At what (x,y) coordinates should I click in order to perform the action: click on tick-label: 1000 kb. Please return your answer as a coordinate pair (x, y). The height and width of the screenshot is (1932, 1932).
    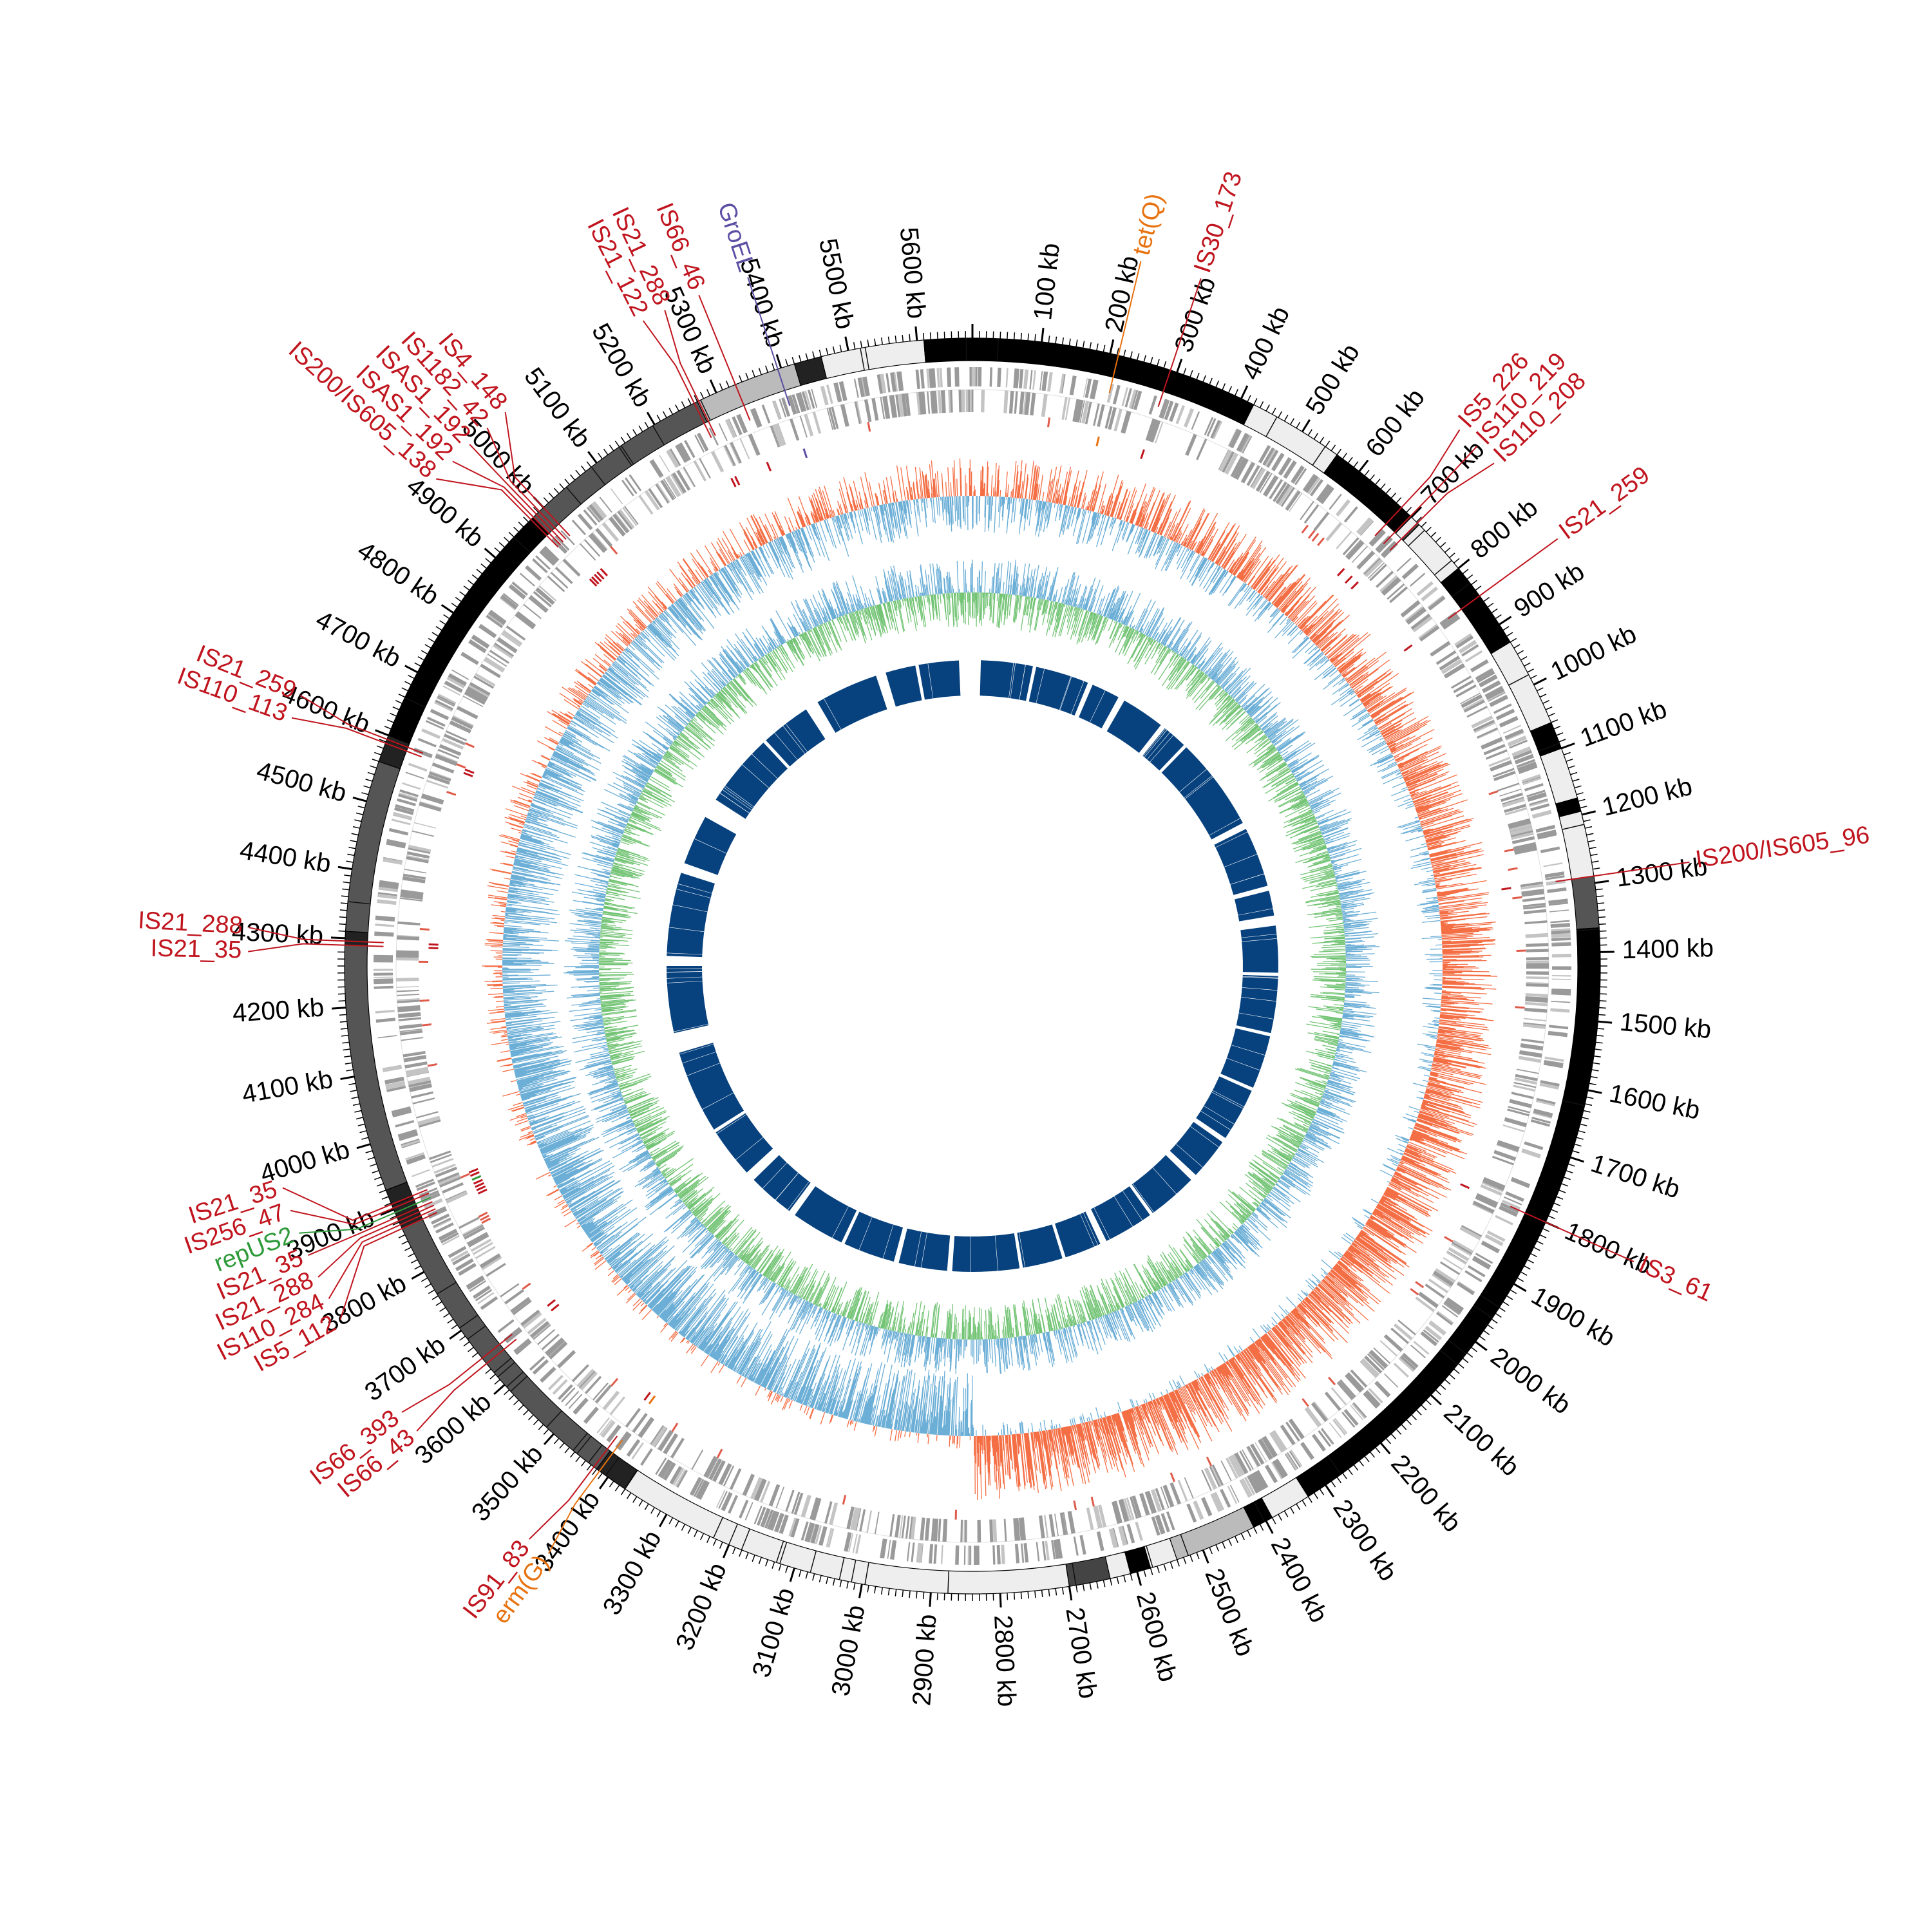
    Looking at the image, I should click on (1593, 653).